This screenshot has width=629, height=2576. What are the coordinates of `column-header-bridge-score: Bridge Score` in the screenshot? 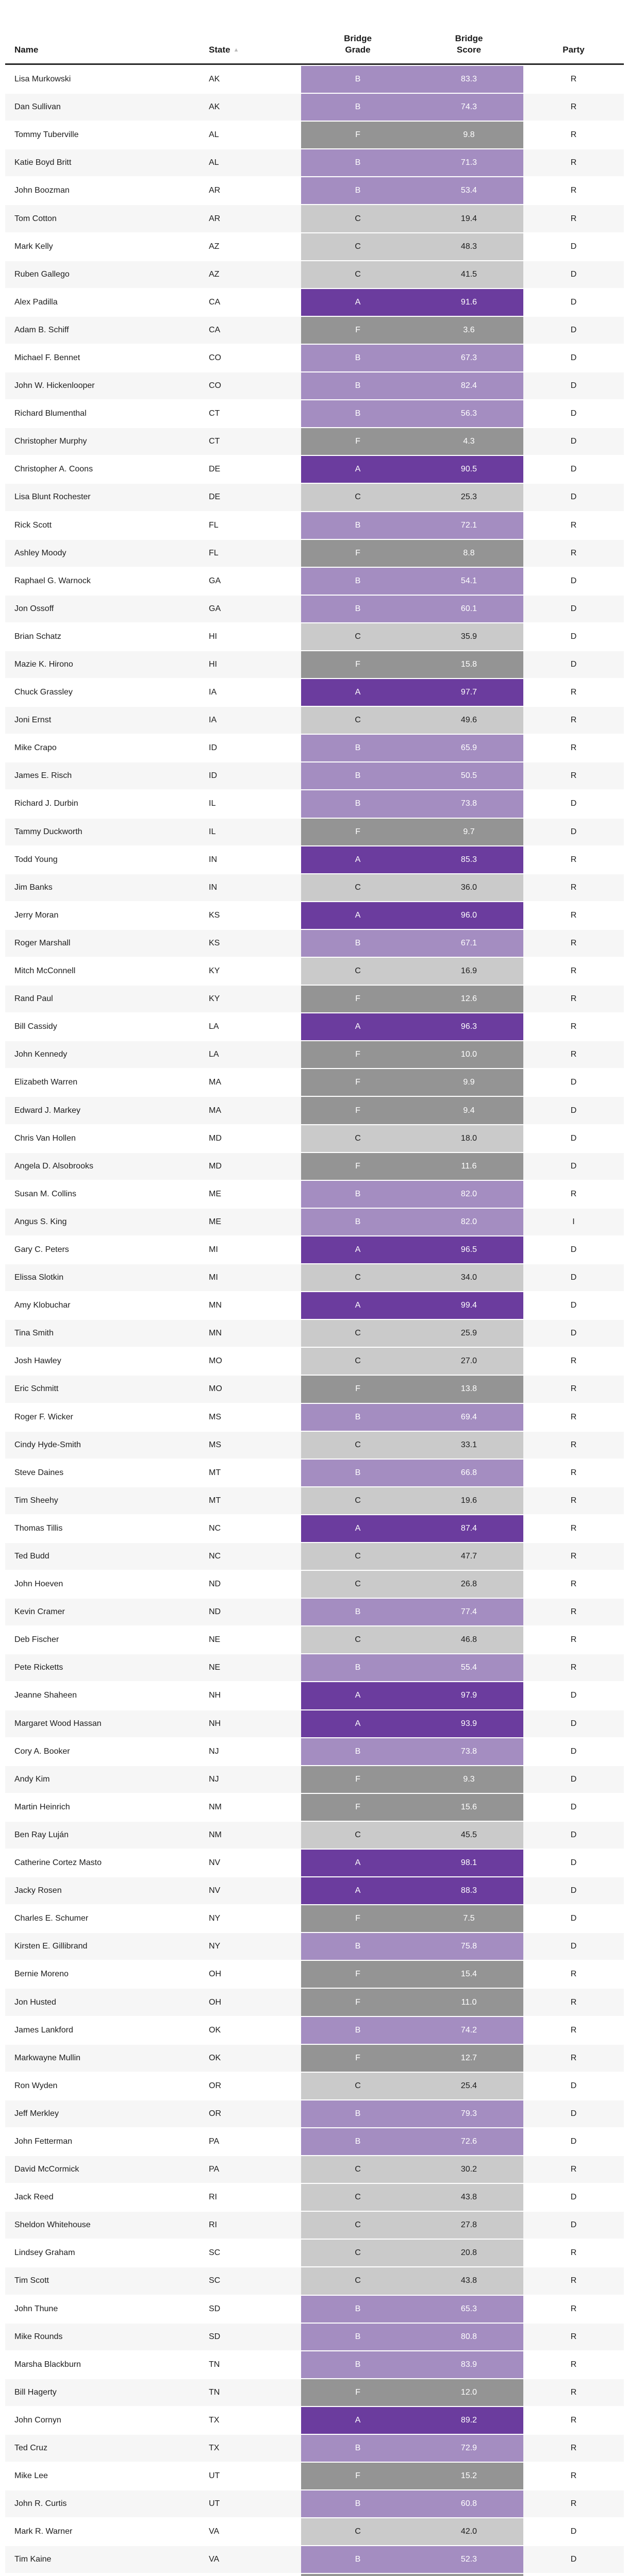 It's located at (469, 44).